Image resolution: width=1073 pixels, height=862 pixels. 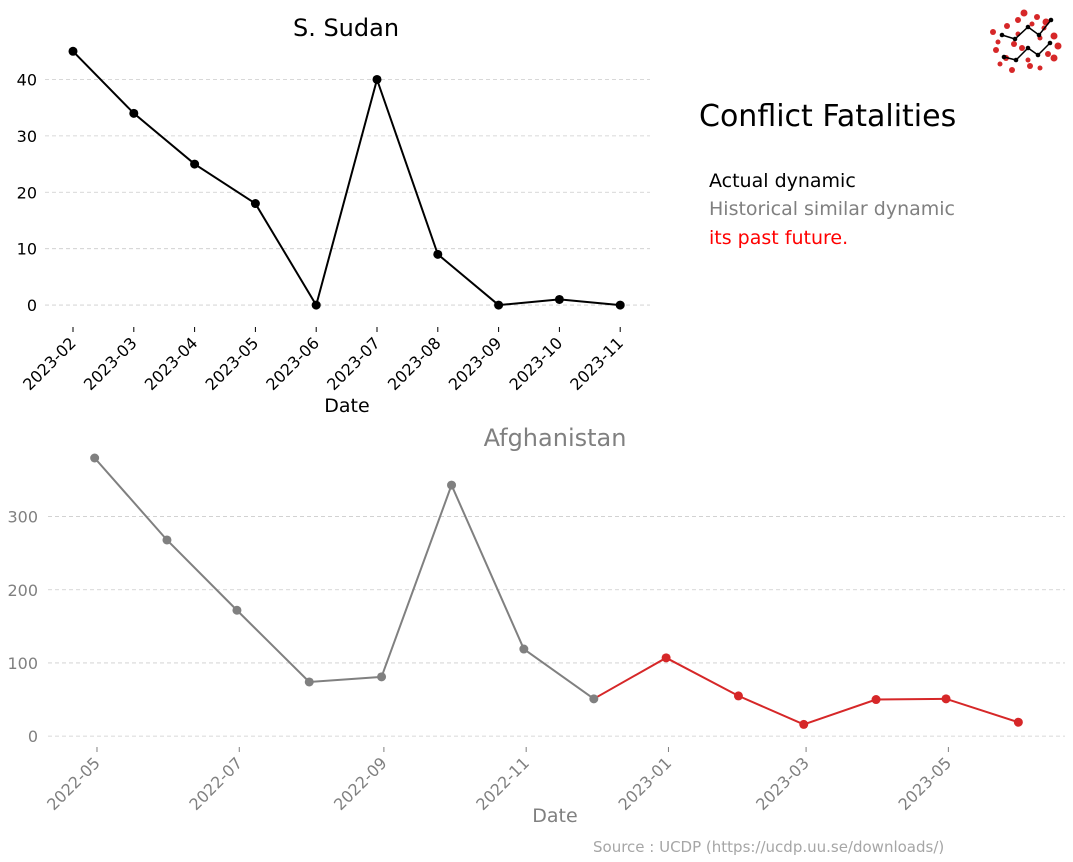 I want to click on x-tick-label: 2023-07, so click(x=353, y=363).